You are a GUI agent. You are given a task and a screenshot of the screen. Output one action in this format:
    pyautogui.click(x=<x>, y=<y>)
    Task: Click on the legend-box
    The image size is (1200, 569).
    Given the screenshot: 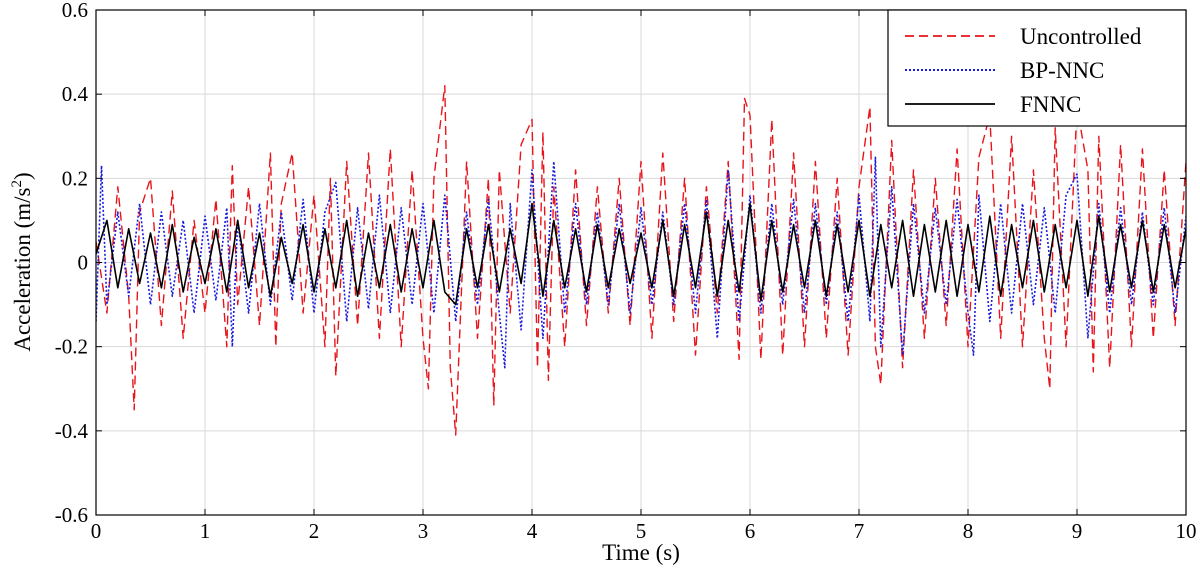 What is the action you would take?
    pyautogui.click(x=1037, y=68)
    